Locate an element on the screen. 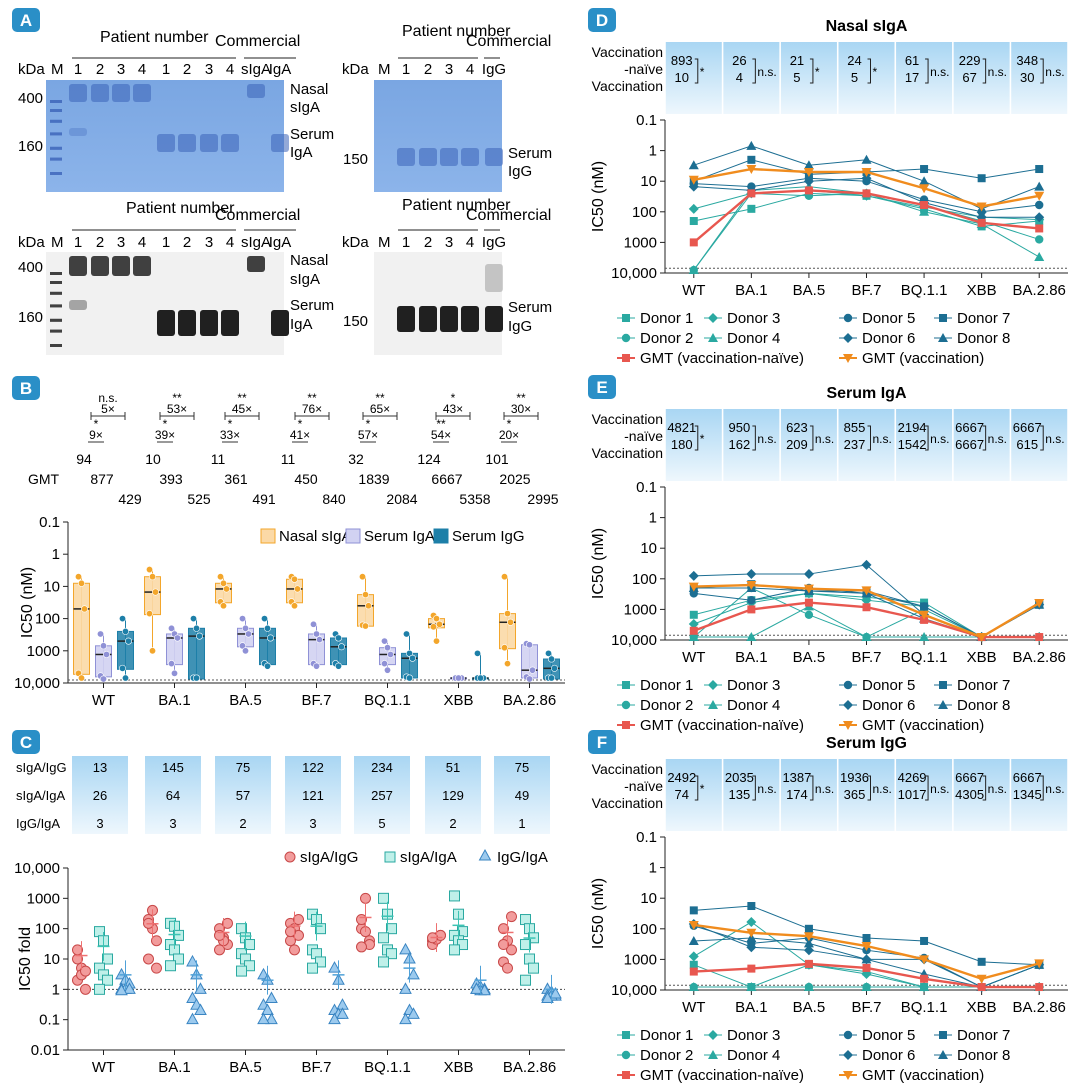 The width and height of the screenshot is (1080, 1088). y-axis-title: IC50 (nM) is located at coordinates (27, 602).